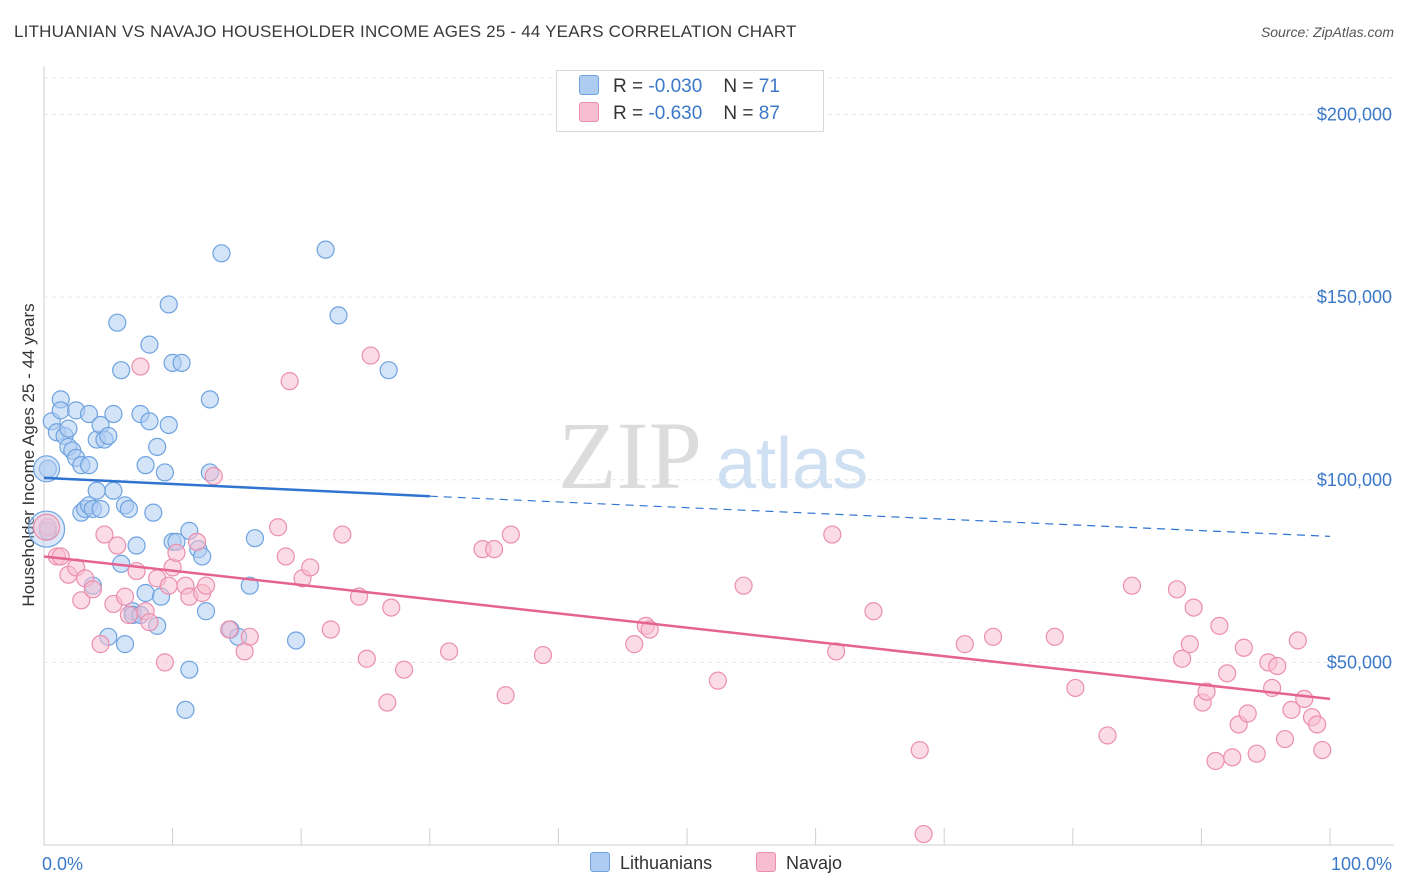 The image size is (1406, 892). Describe the element at coordinates (713, 455) in the screenshot. I see `watermark: ZIP atlas` at that location.